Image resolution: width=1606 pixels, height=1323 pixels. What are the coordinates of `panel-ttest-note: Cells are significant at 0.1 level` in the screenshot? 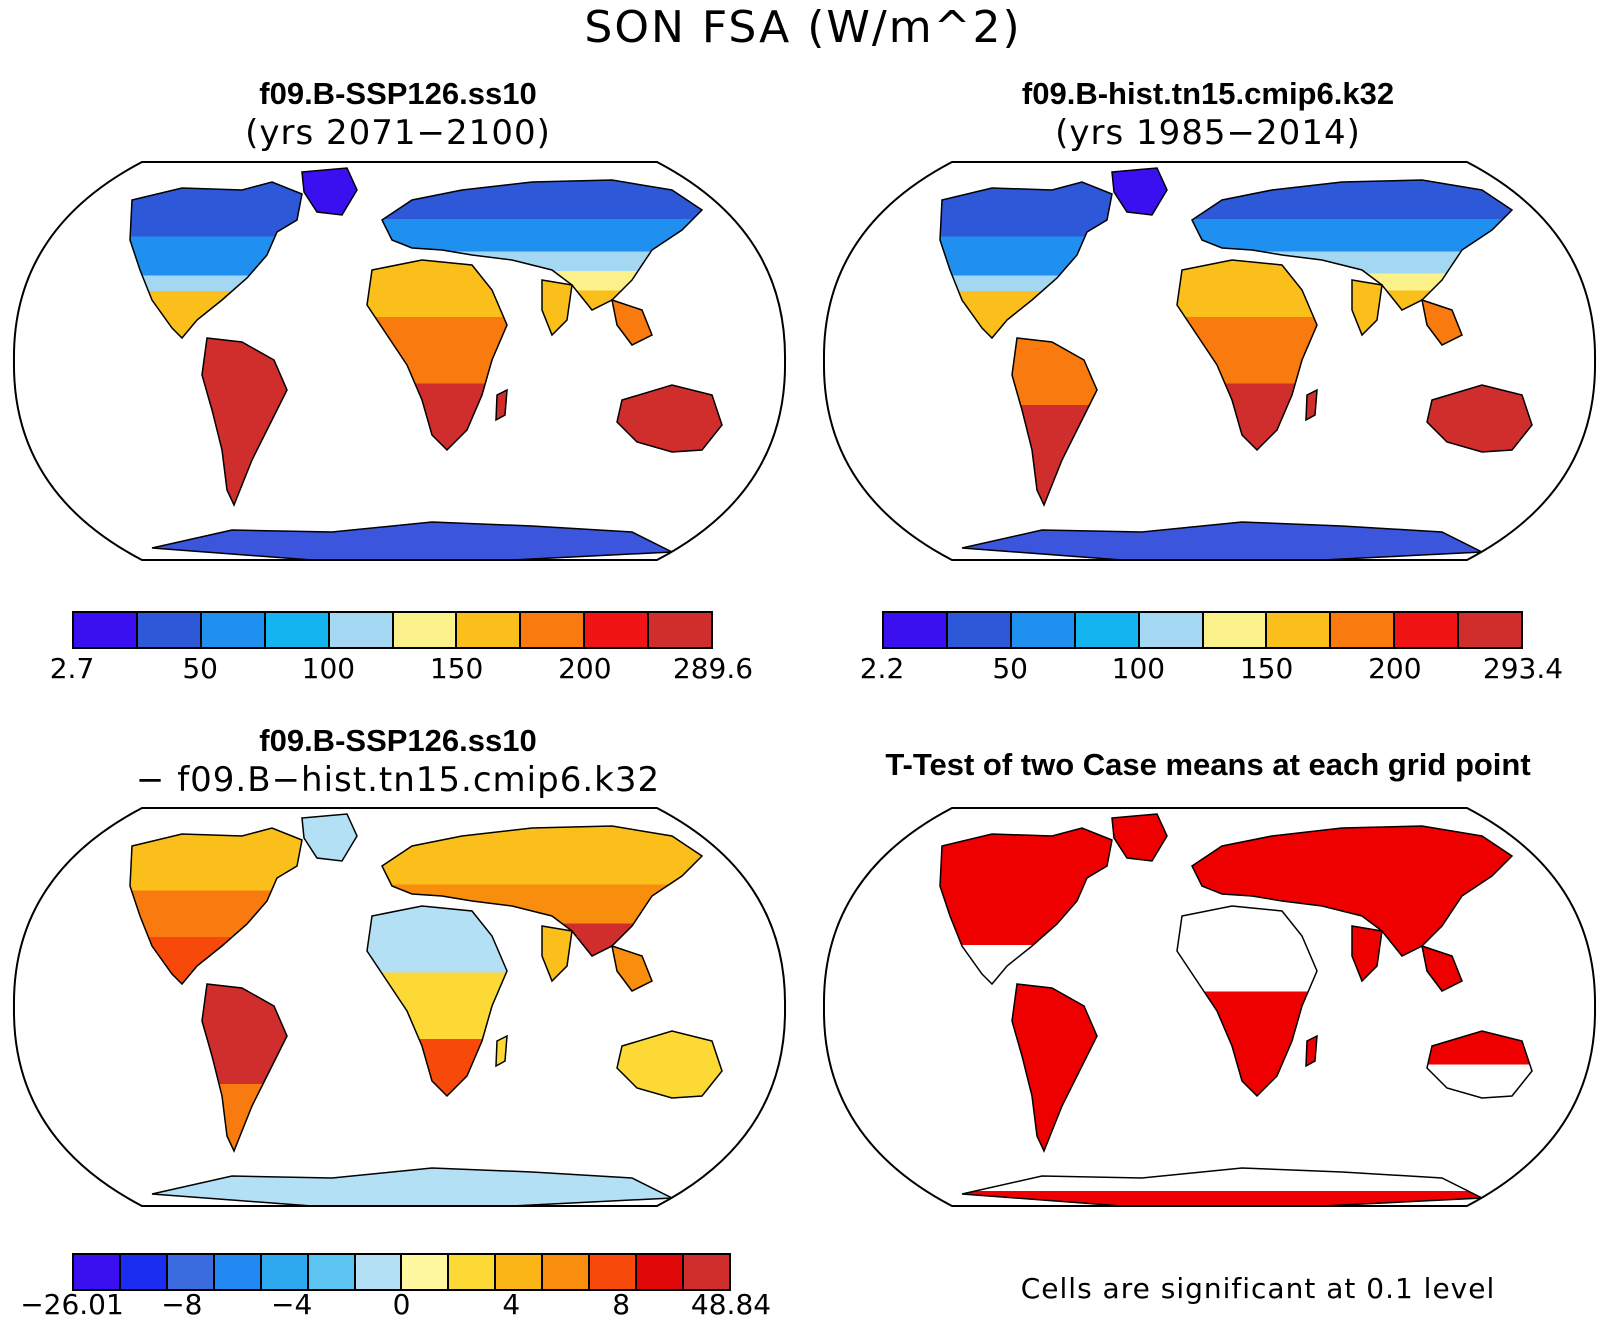 It's located at (1258, 1288).